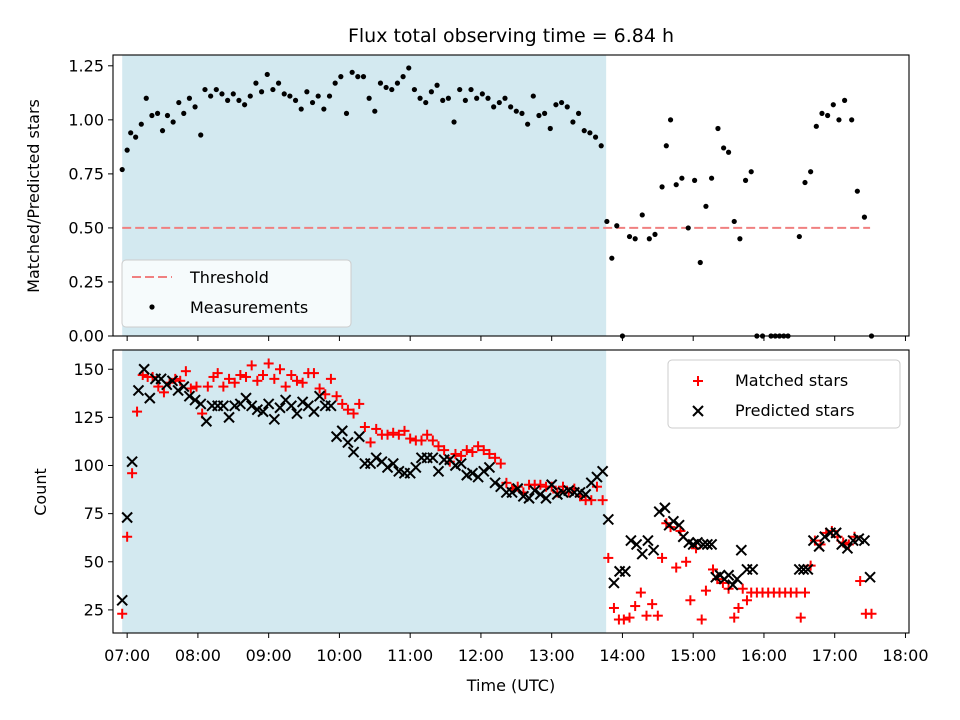 Image resolution: width=960 pixels, height=720 pixels. I want to click on top-y-tick-label: 1.25, so click(86, 65).